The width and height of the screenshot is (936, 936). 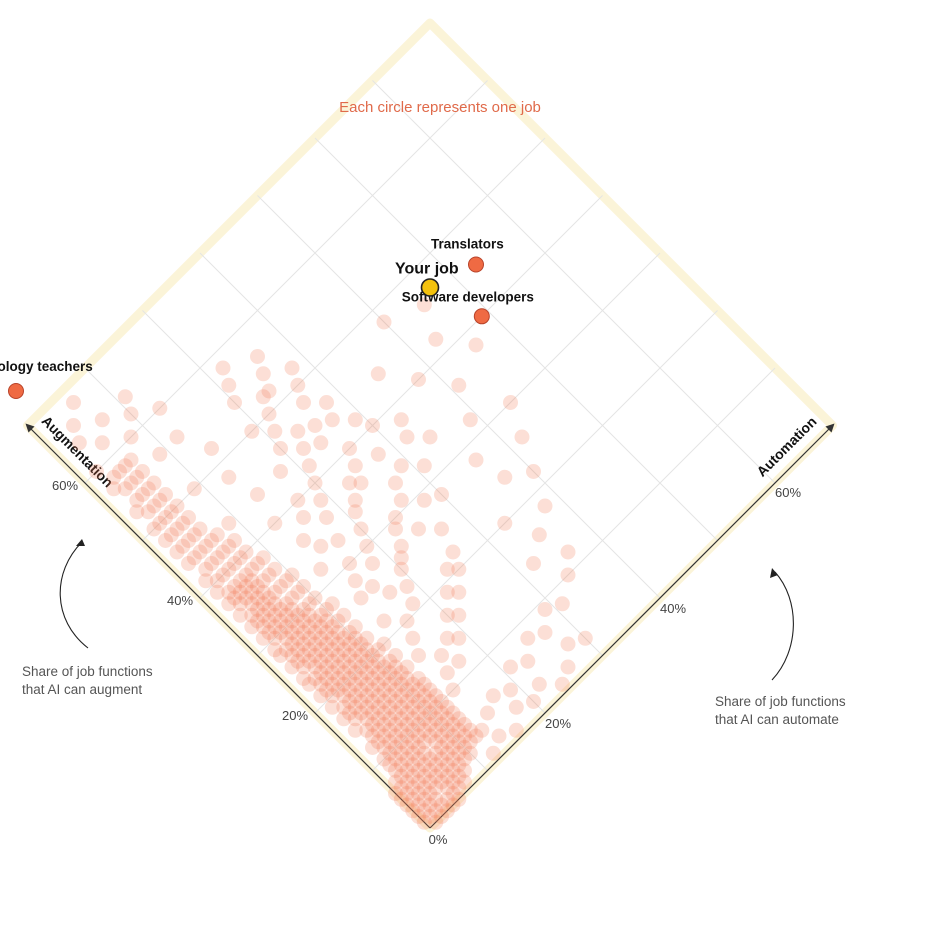 I want to click on x-tick-label-40: 40%, so click(x=673, y=608).